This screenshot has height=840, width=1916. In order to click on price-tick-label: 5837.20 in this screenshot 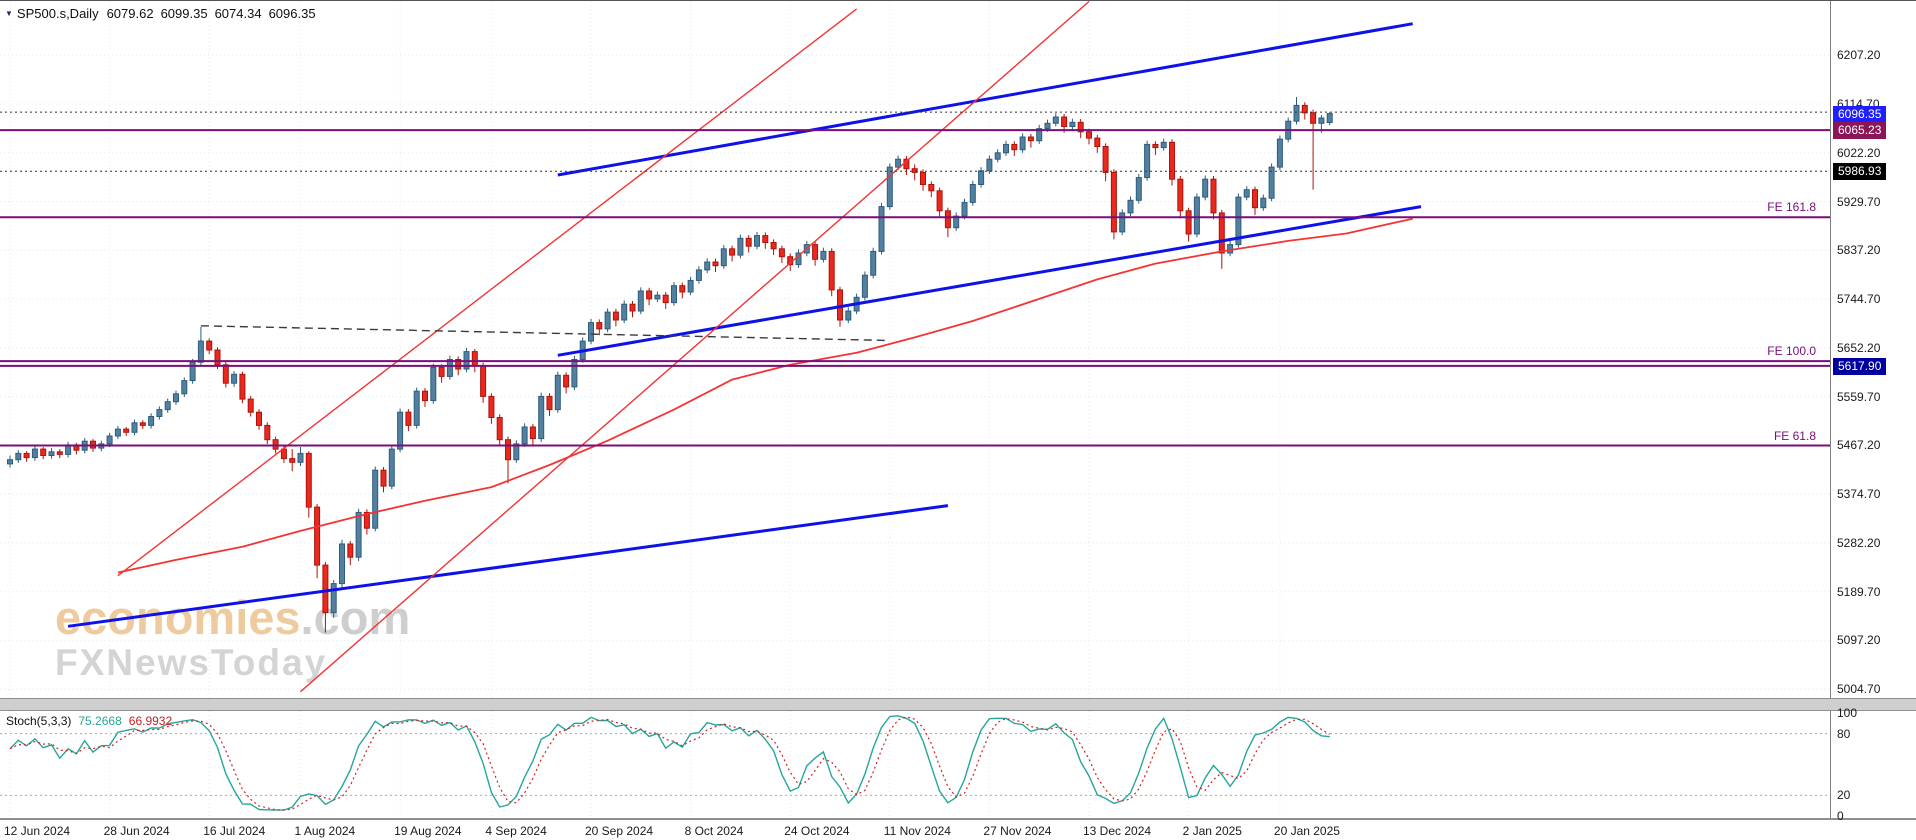, I will do `click(1859, 250)`.